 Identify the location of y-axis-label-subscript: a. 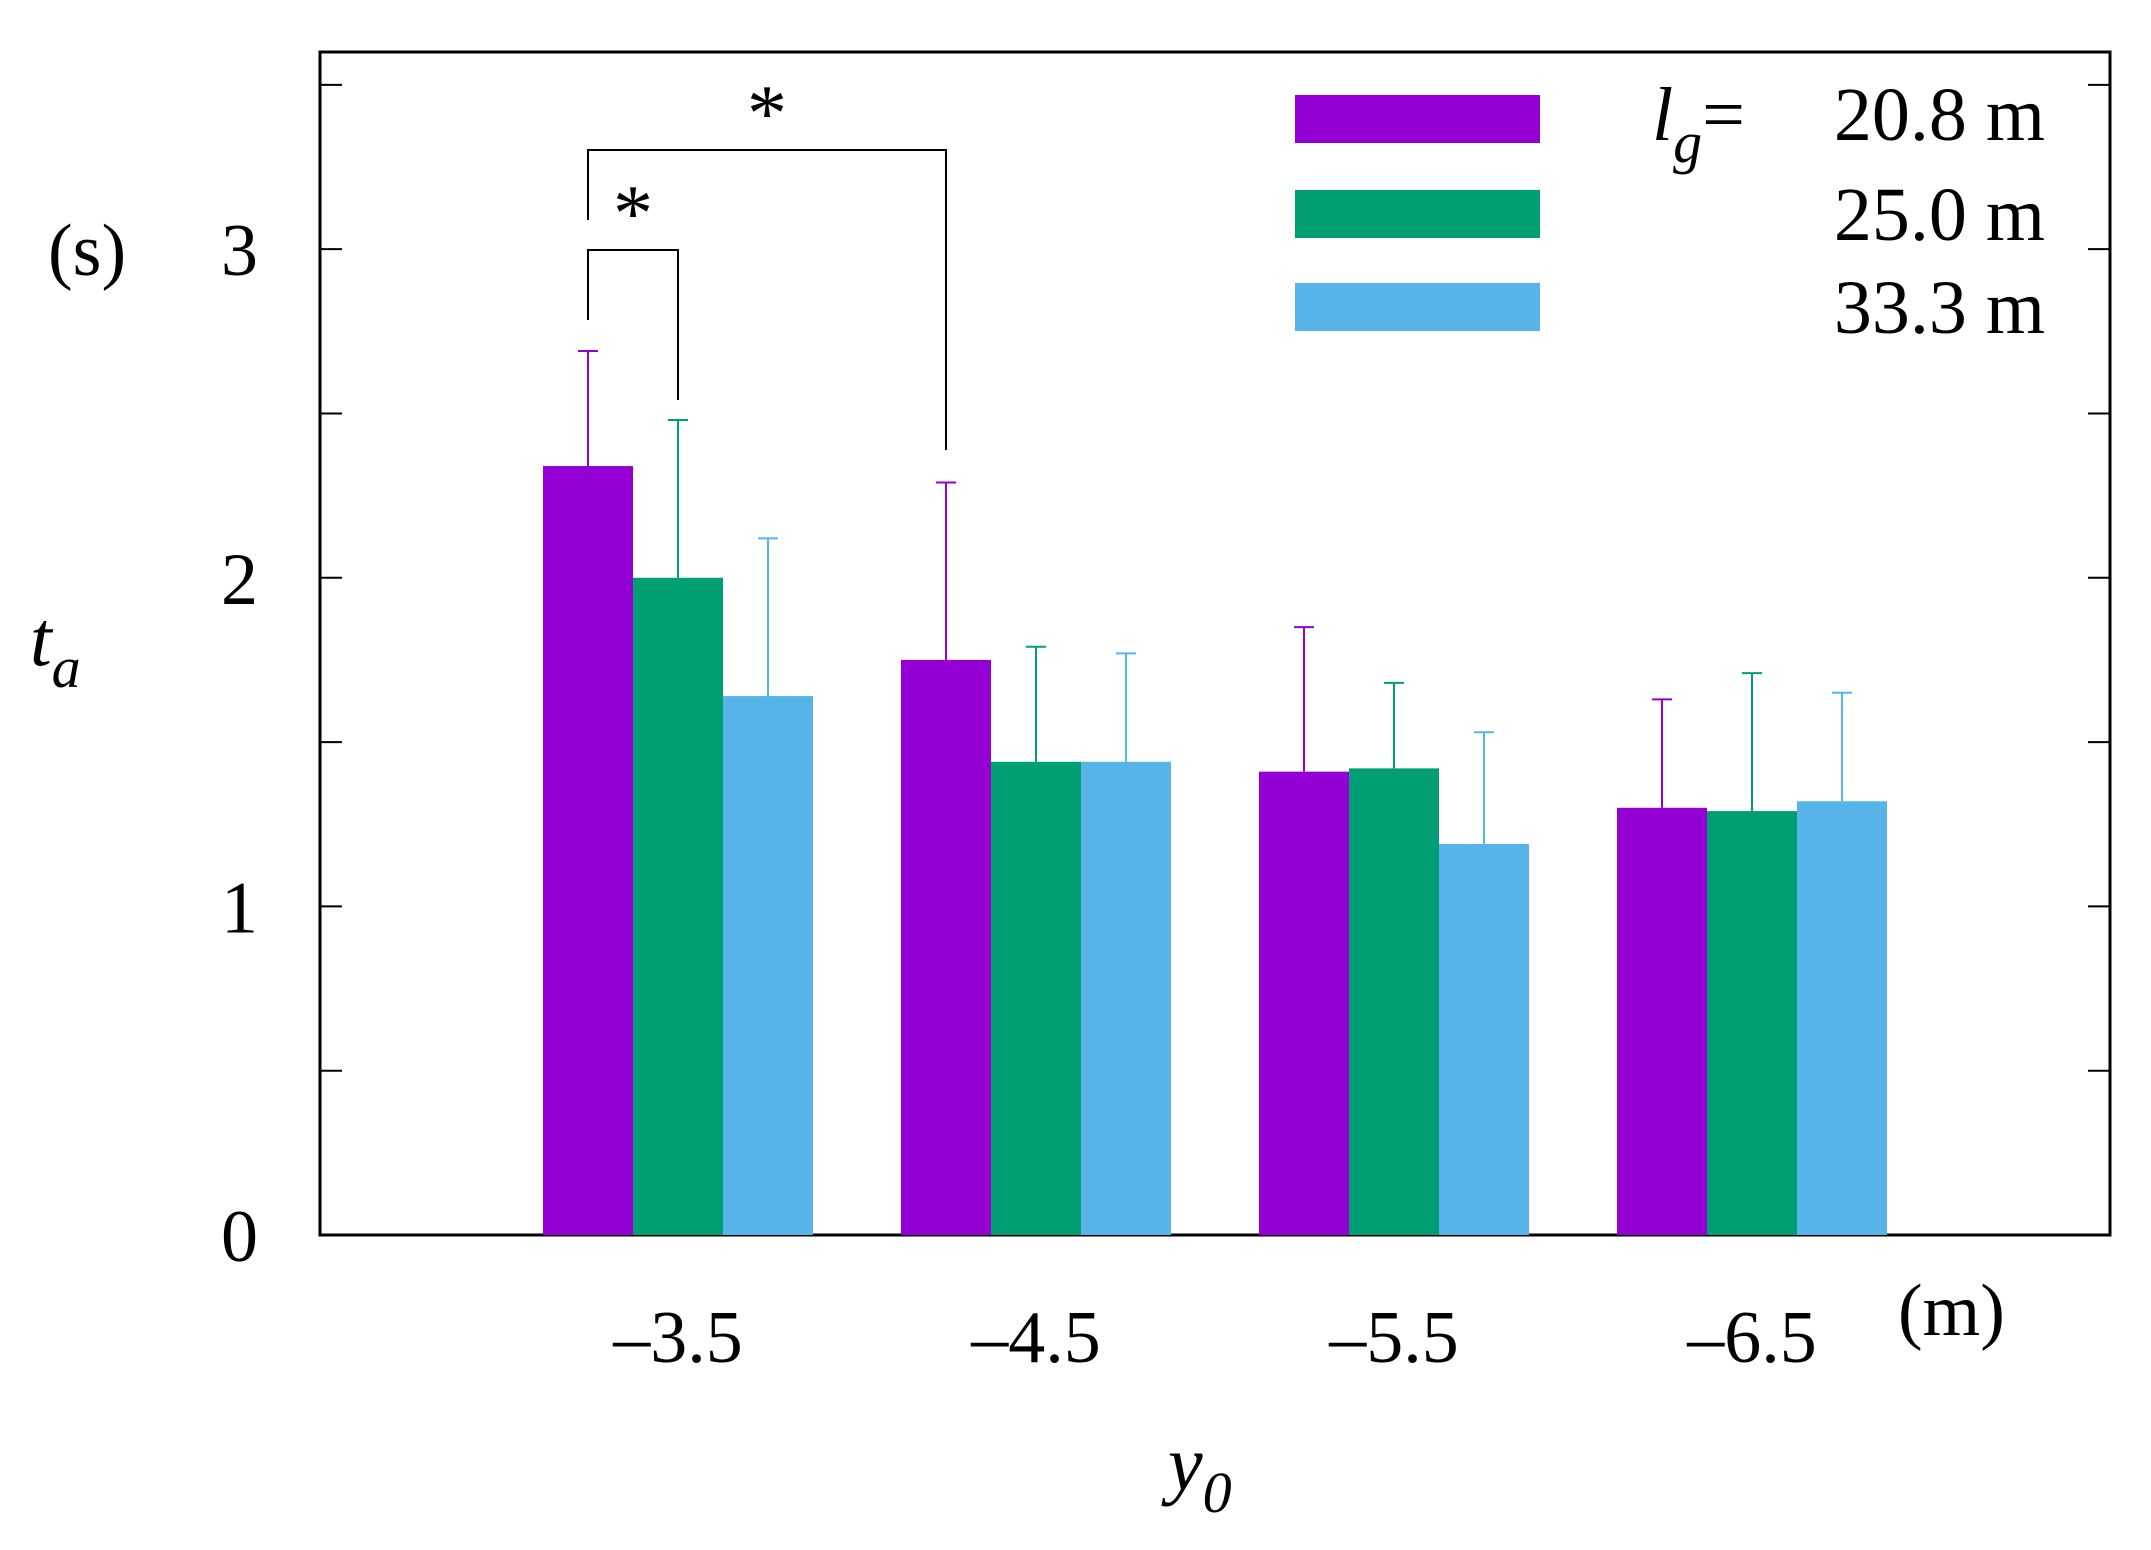
(66, 667).